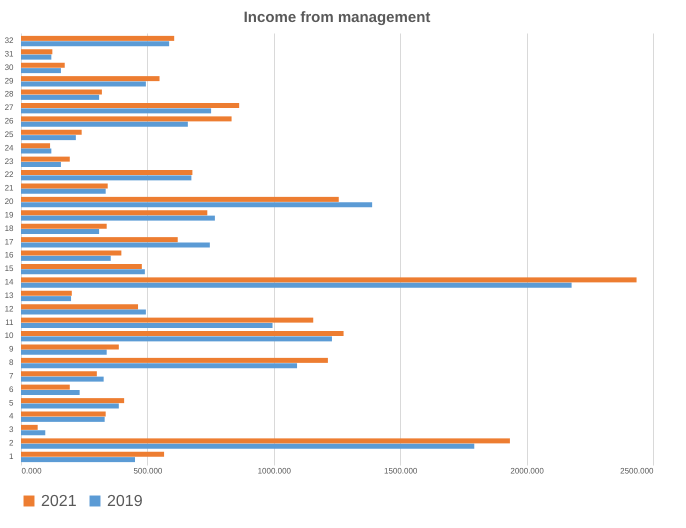  What do you see at coordinates (9, 309) in the screenshot?
I see `y-tick-label: 12` at bounding box center [9, 309].